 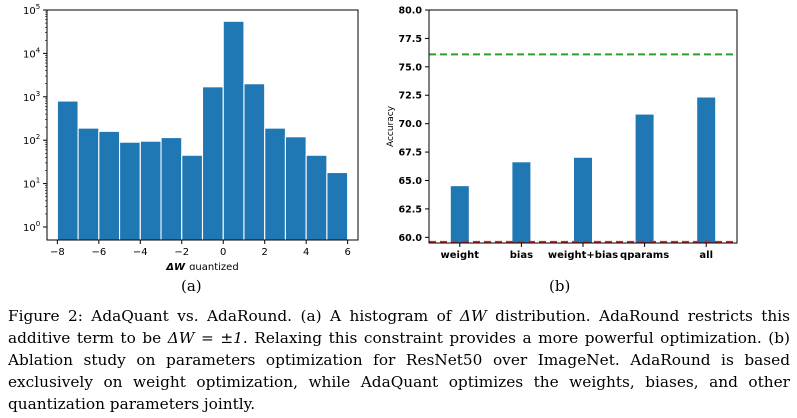 I want to click on y-tick-label: 62.5, so click(x=410, y=209).